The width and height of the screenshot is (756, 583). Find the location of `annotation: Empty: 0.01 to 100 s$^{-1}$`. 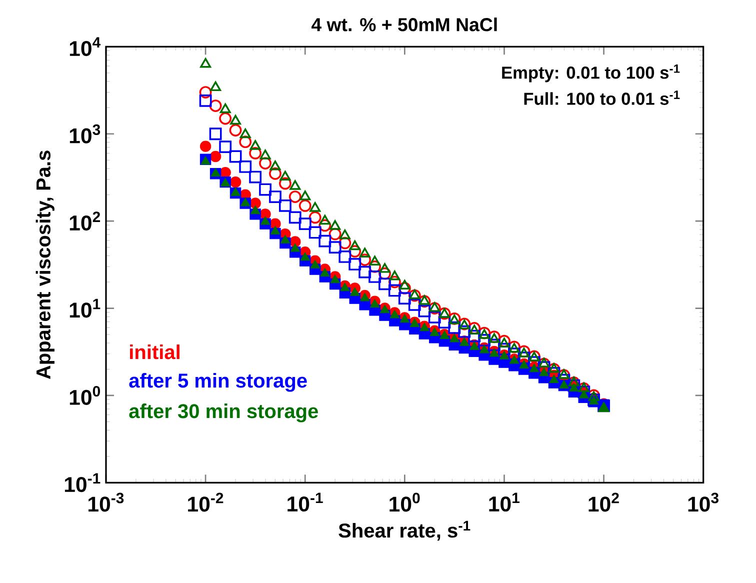

annotation: Empty: 0.01 to 100 s$^{-1}$ is located at coordinates (591, 73).